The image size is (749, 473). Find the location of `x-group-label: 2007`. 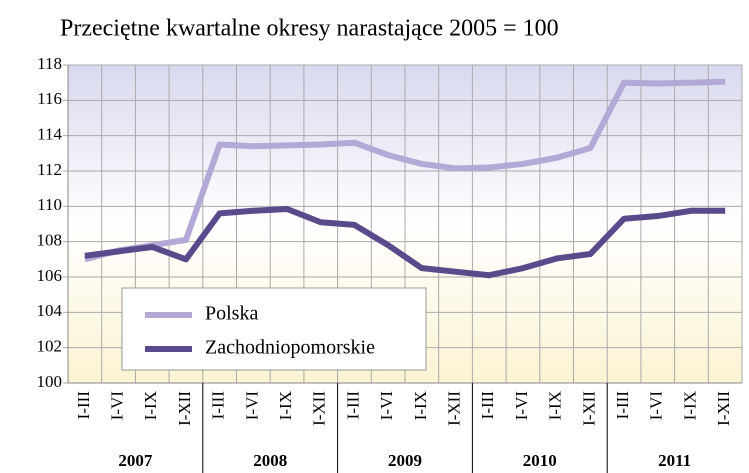

x-group-label: 2007 is located at coordinates (135, 460).